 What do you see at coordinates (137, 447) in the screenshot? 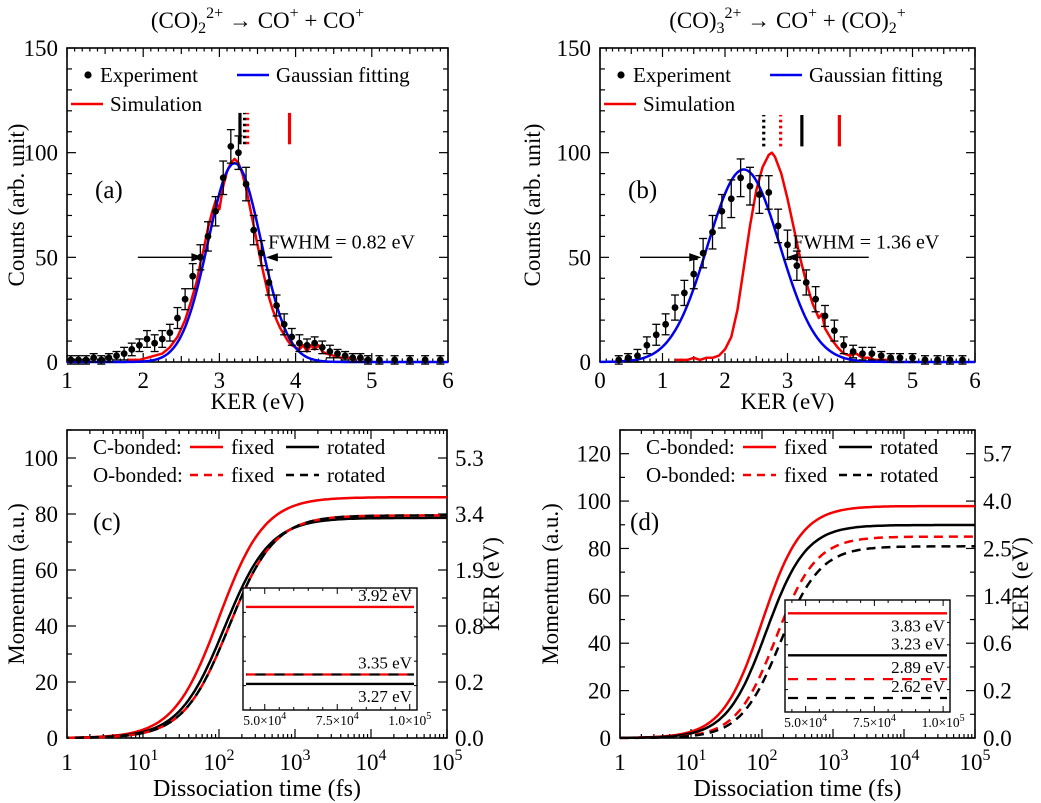
I see `legend-row-header: C-bonded:` at bounding box center [137, 447].